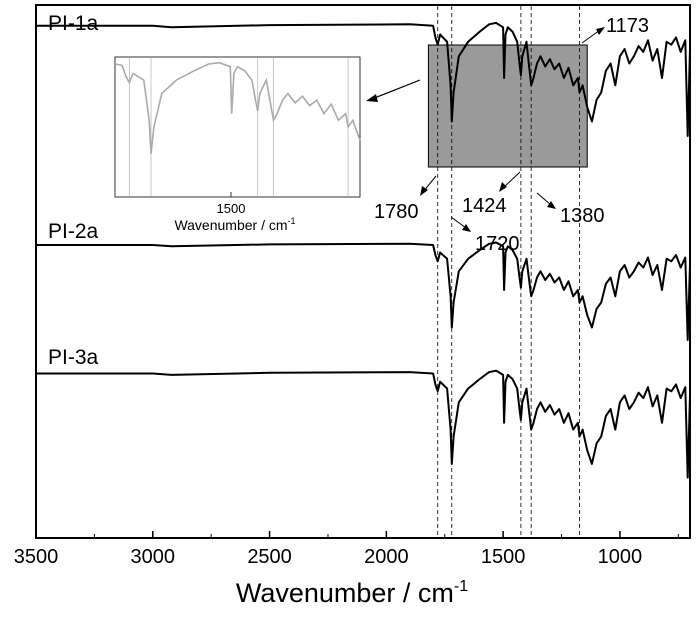 This screenshot has width=700, height=619. I want to click on x-tick-label-1500: 1500, so click(503, 557).